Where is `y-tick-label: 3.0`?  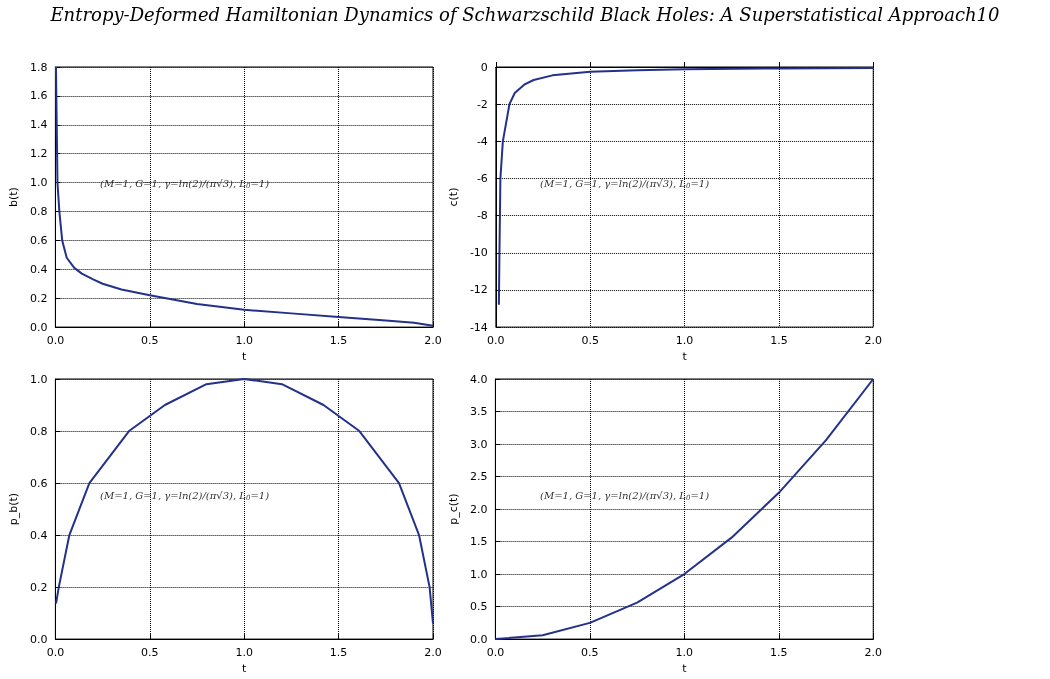 y-tick-label: 3.0 is located at coordinates (478, 444).